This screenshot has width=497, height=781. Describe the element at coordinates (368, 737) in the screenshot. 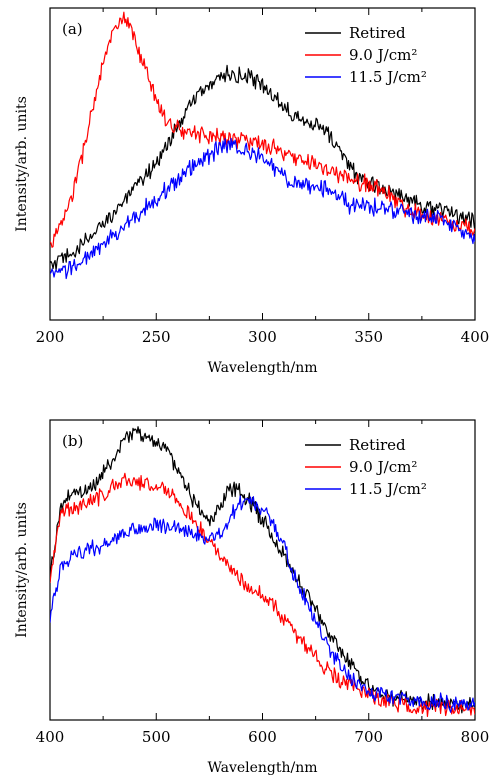

I see `x-tick-label: 700` at that location.